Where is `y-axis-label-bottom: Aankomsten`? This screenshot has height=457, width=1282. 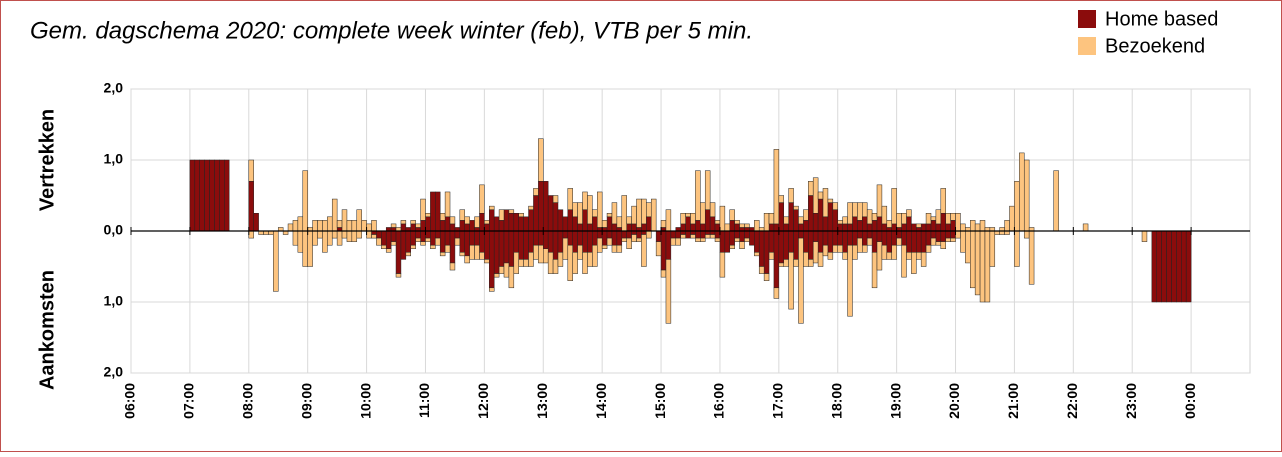
y-axis-label-bottom: Aankomsten is located at coordinates (47, 330).